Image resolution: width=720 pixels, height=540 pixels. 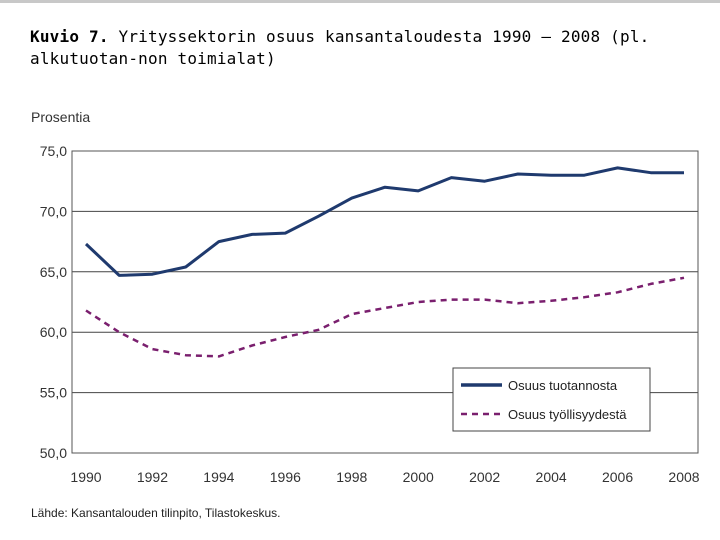 What do you see at coordinates (53, 332) in the screenshot?
I see `y-tick-label: 60,0` at bounding box center [53, 332].